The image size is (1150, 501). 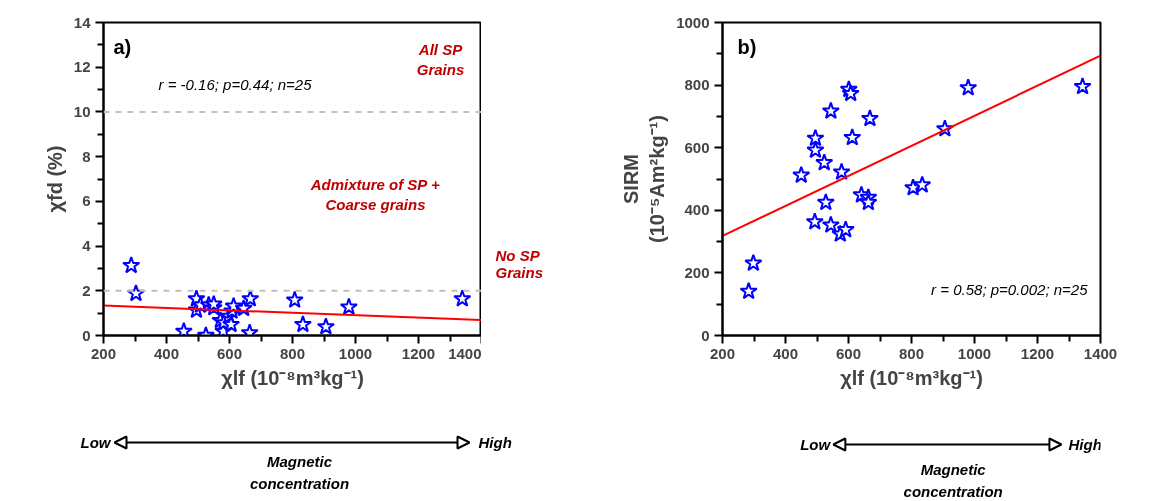 What do you see at coordinates (697, 210) in the screenshot?
I see `y-tick-label: 400` at bounding box center [697, 210].